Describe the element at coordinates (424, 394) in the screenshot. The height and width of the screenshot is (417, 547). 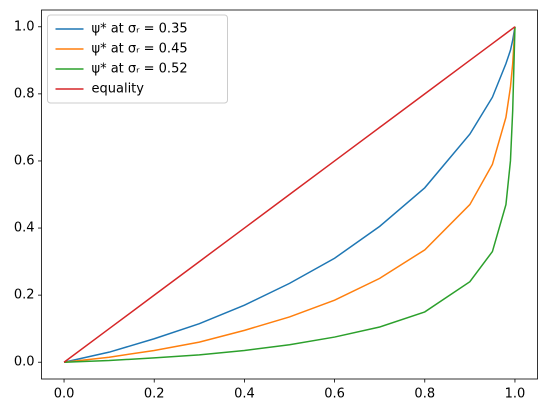
I see `x-tick-label: 0.8` at that location.